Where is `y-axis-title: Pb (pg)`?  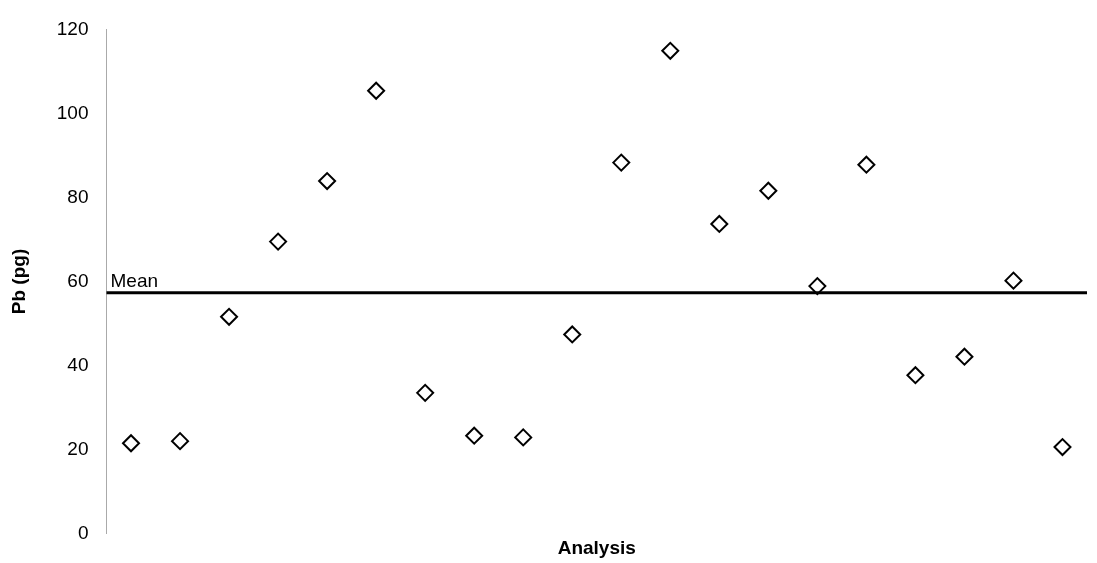
y-axis-title: Pb (pg) is located at coordinates (18, 281).